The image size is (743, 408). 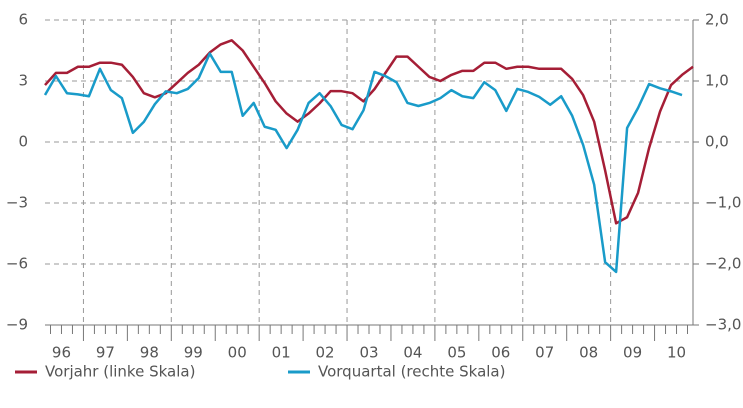 What do you see at coordinates (588, 353) in the screenshot?
I see `x-tick-label: 08` at bounding box center [588, 353].